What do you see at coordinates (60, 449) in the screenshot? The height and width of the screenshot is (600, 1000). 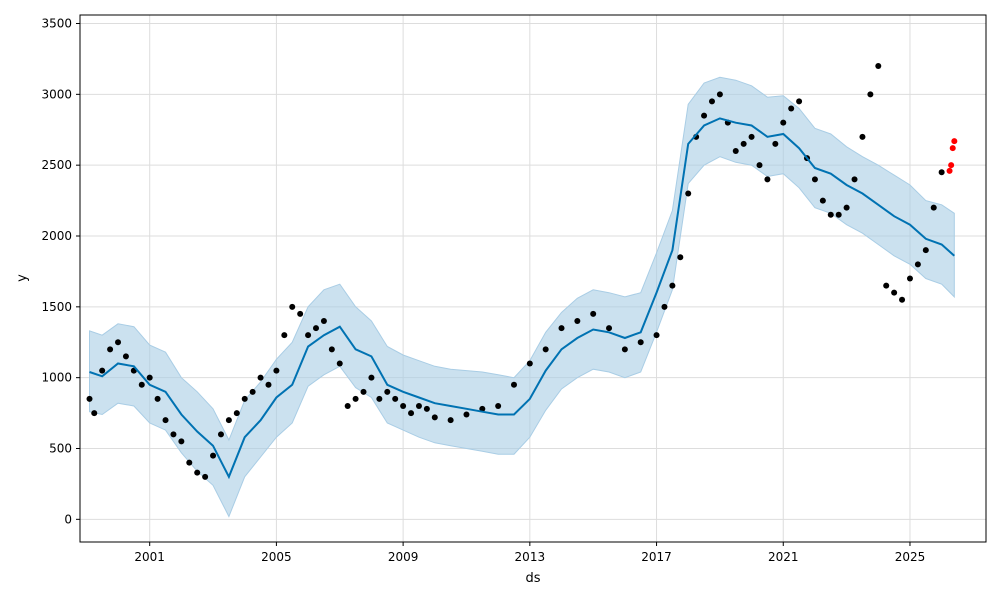 I see `y-tick-label: 500` at bounding box center [60, 449].